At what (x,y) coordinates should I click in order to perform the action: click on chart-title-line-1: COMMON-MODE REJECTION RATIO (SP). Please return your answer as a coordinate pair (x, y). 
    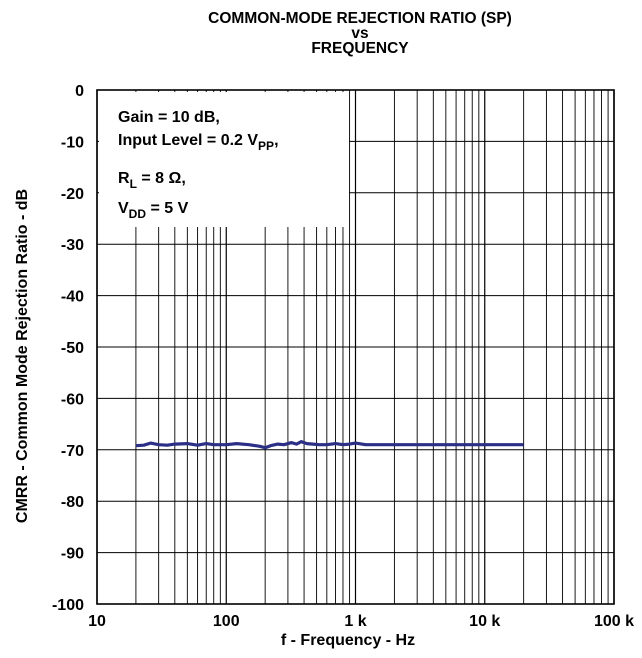
    Looking at the image, I should click on (360, 18).